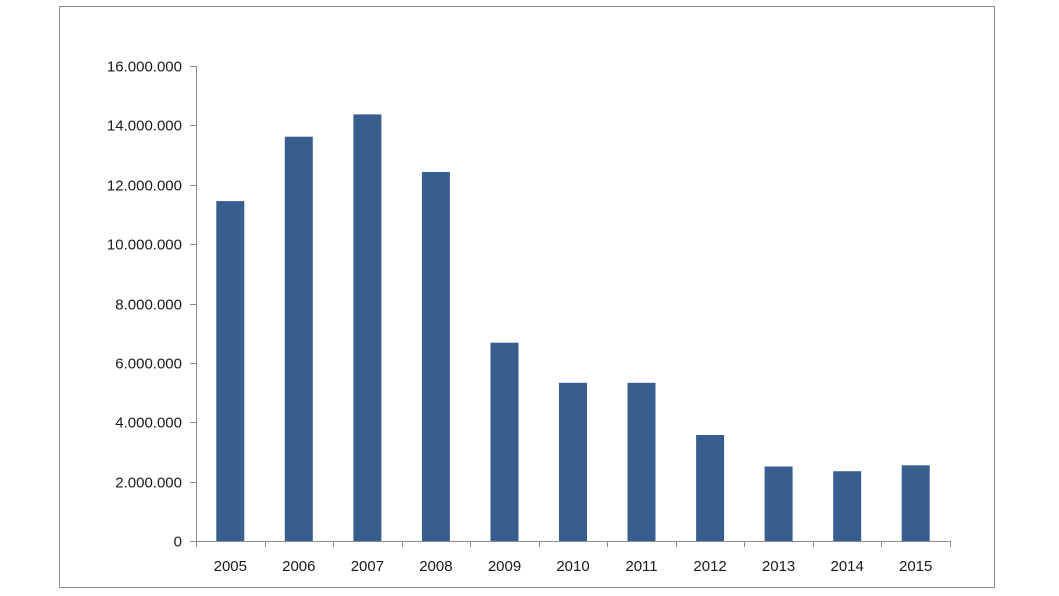 The height and width of the screenshot is (596, 1059). Describe the element at coordinates (915, 566) in the screenshot. I see `x-tick-label: 2015` at that location.